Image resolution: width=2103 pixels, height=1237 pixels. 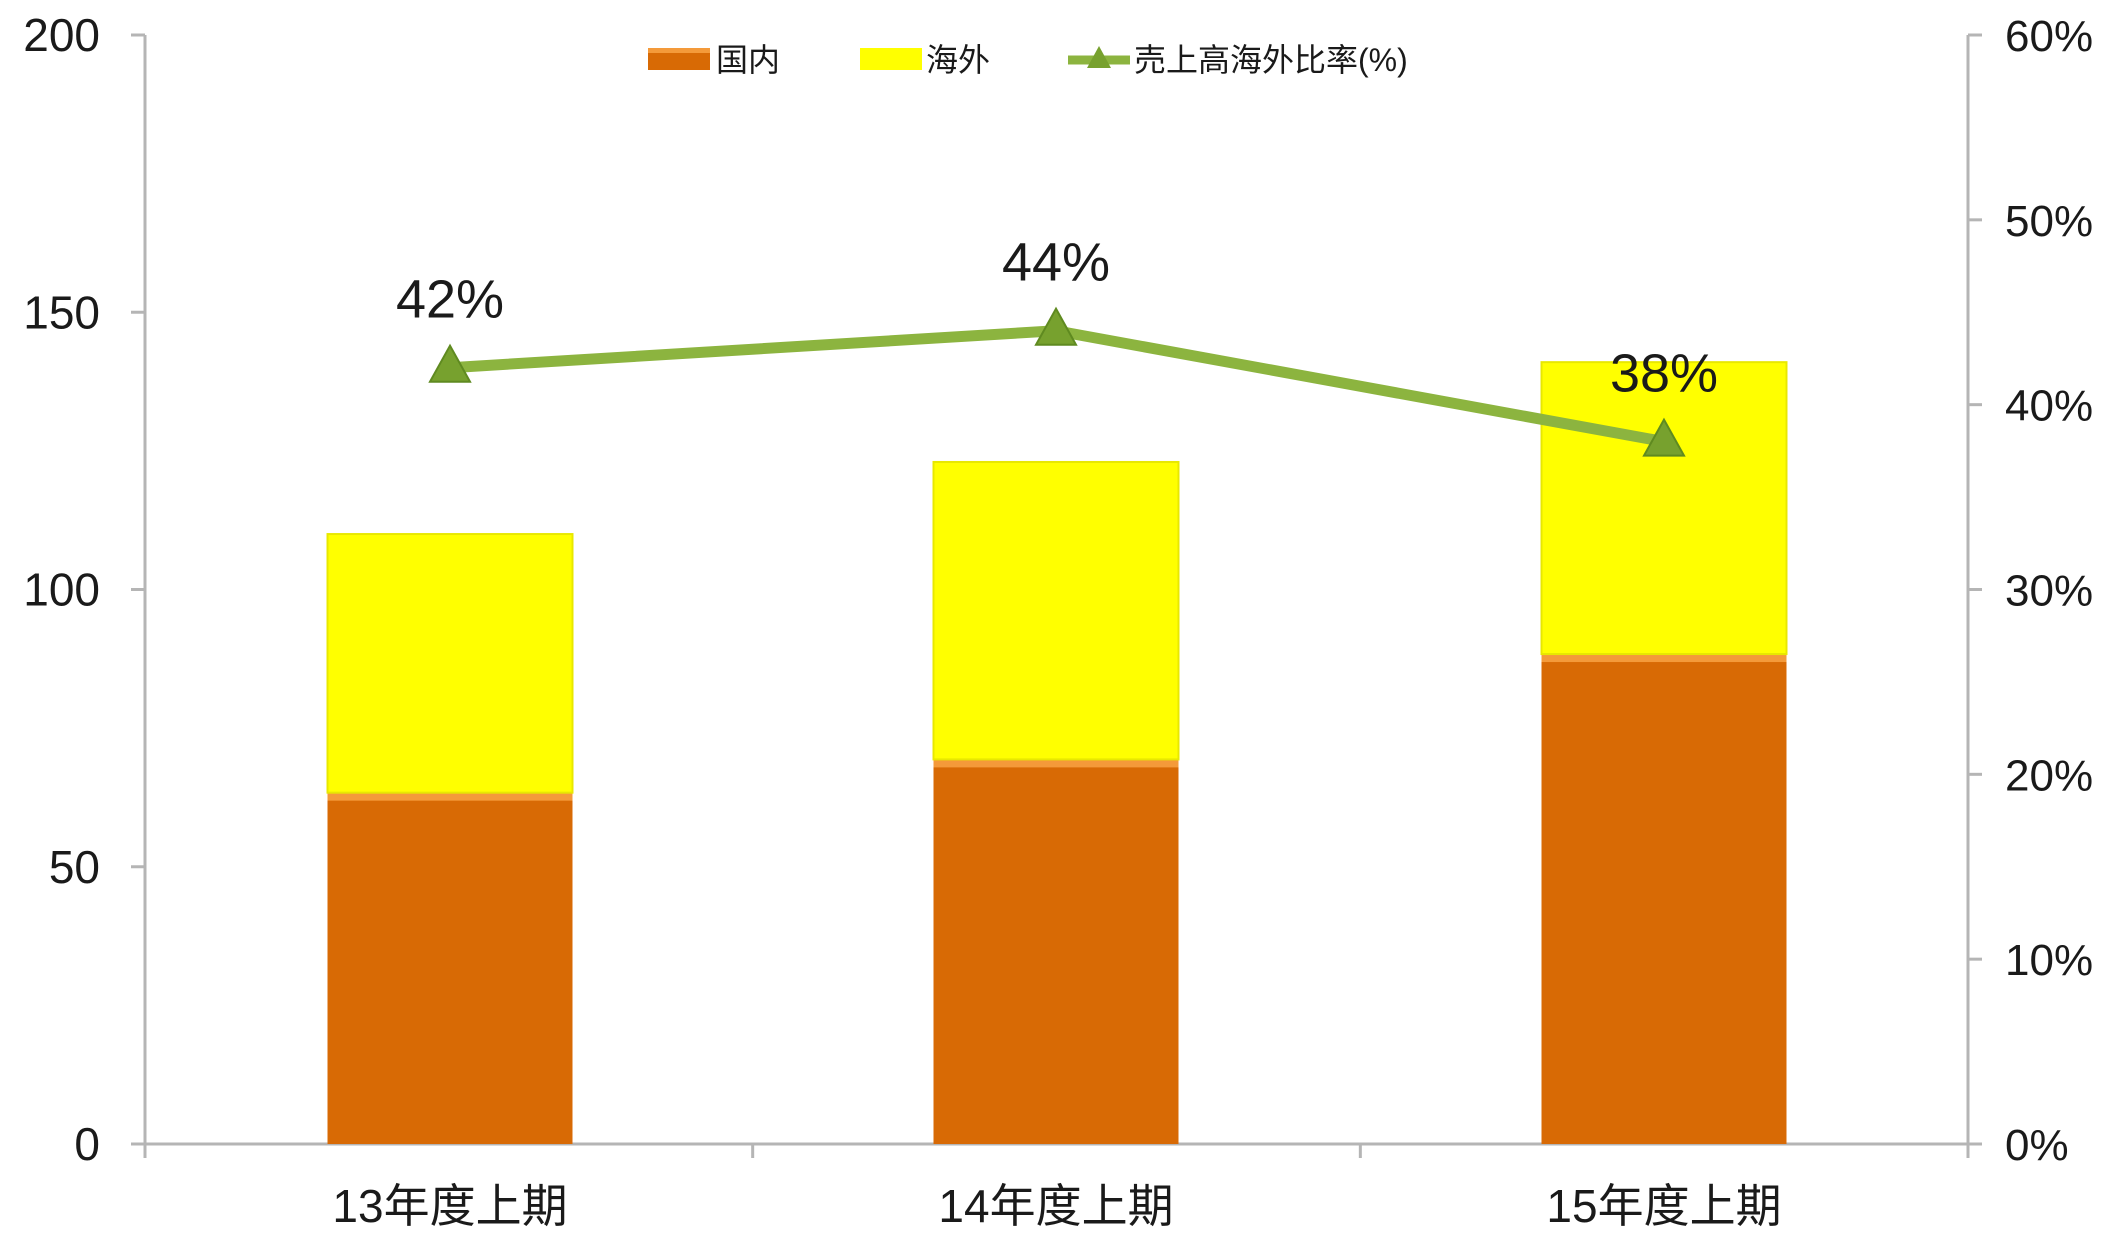 What do you see at coordinates (1055, 1206) in the screenshot?
I see `x-tick-label: 14年度上期` at bounding box center [1055, 1206].